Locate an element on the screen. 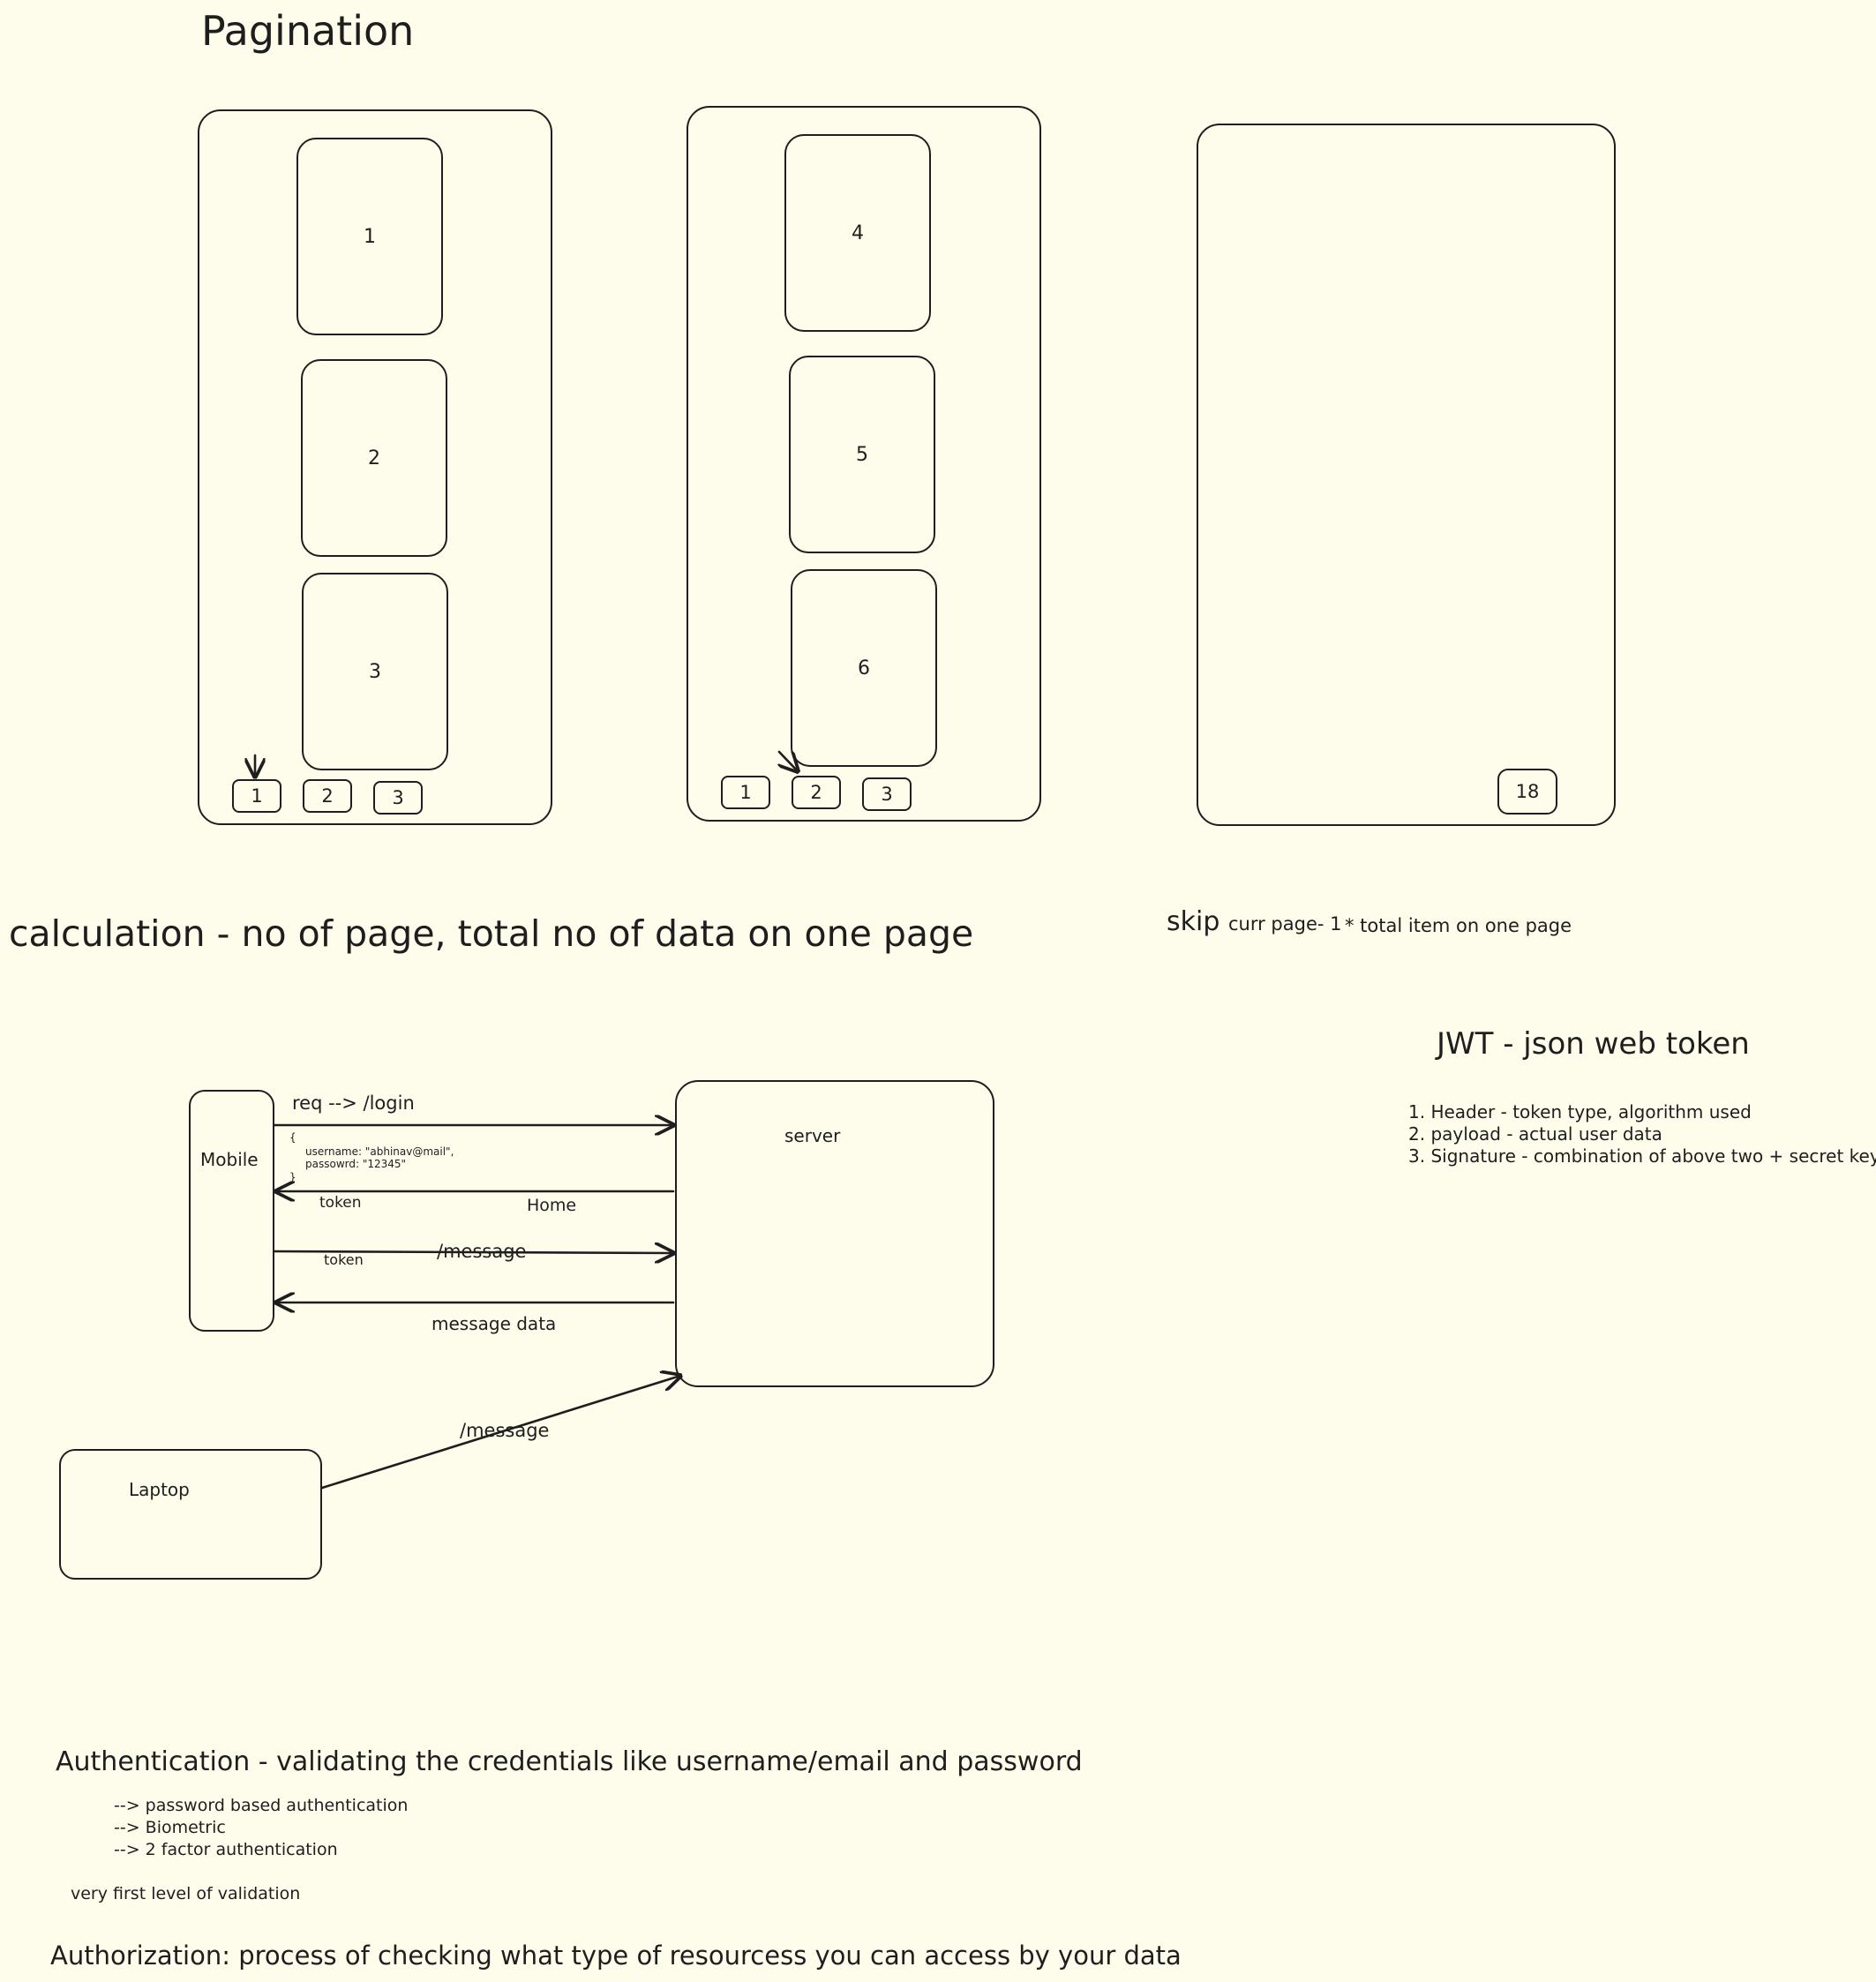 This screenshot has width=1876, height=1982. auth-method-password: --> password based authentication is located at coordinates (262, 1805).